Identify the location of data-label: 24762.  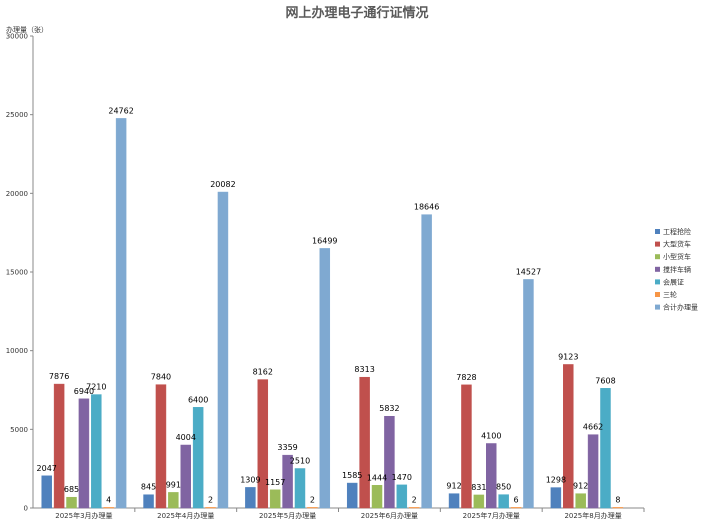
(120, 110).